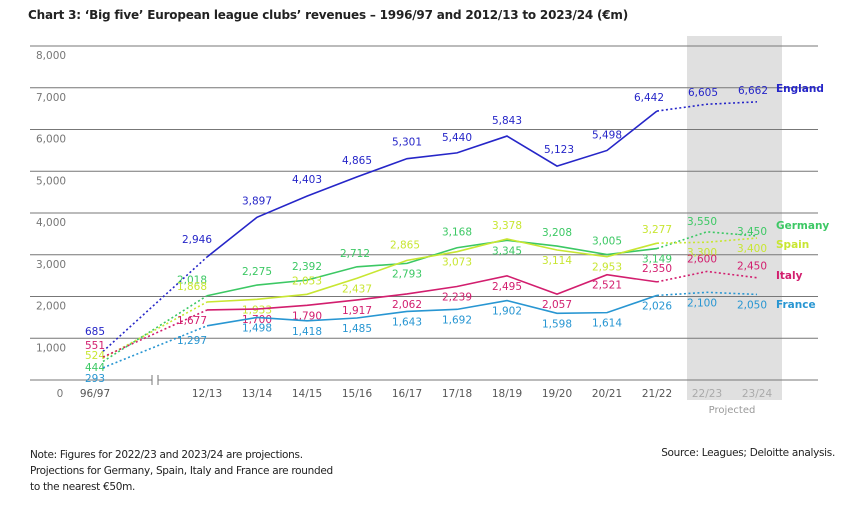 The height and width of the screenshot is (509, 865). What do you see at coordinates (83, 487) in the screenshot?
I see `note-line: to the nearest €50m.` at bounding box center [83, 487].